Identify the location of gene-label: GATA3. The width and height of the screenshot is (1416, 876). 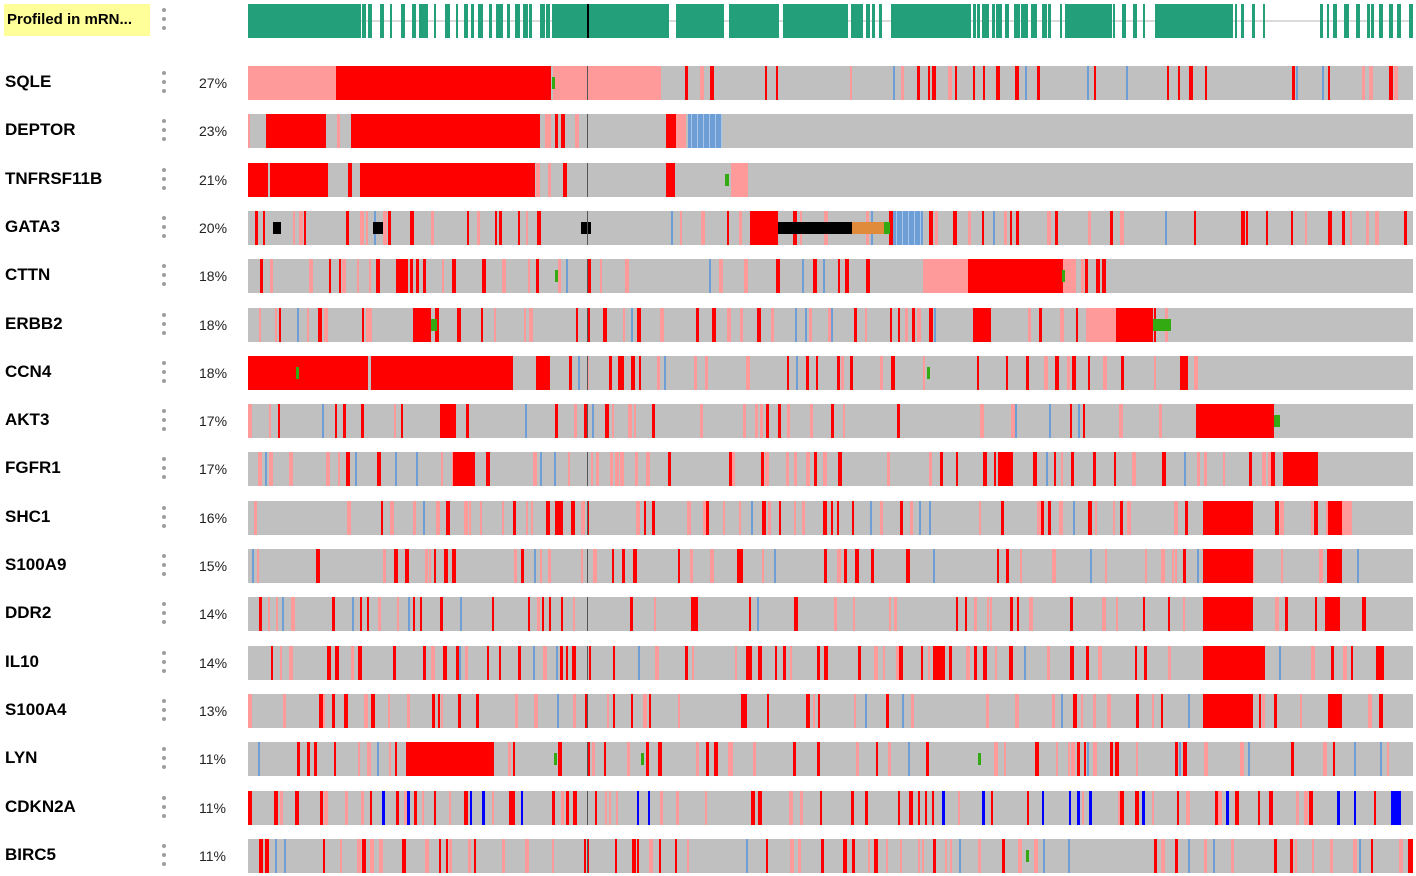
(33, 226).